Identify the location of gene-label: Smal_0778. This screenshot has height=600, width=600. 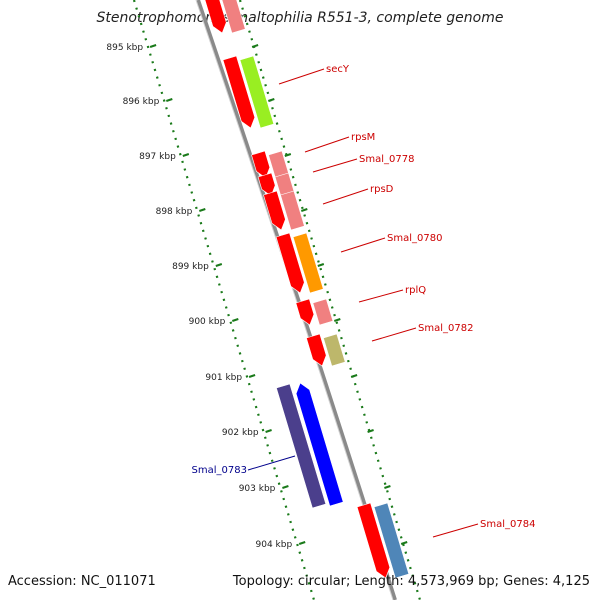
(386, 159).